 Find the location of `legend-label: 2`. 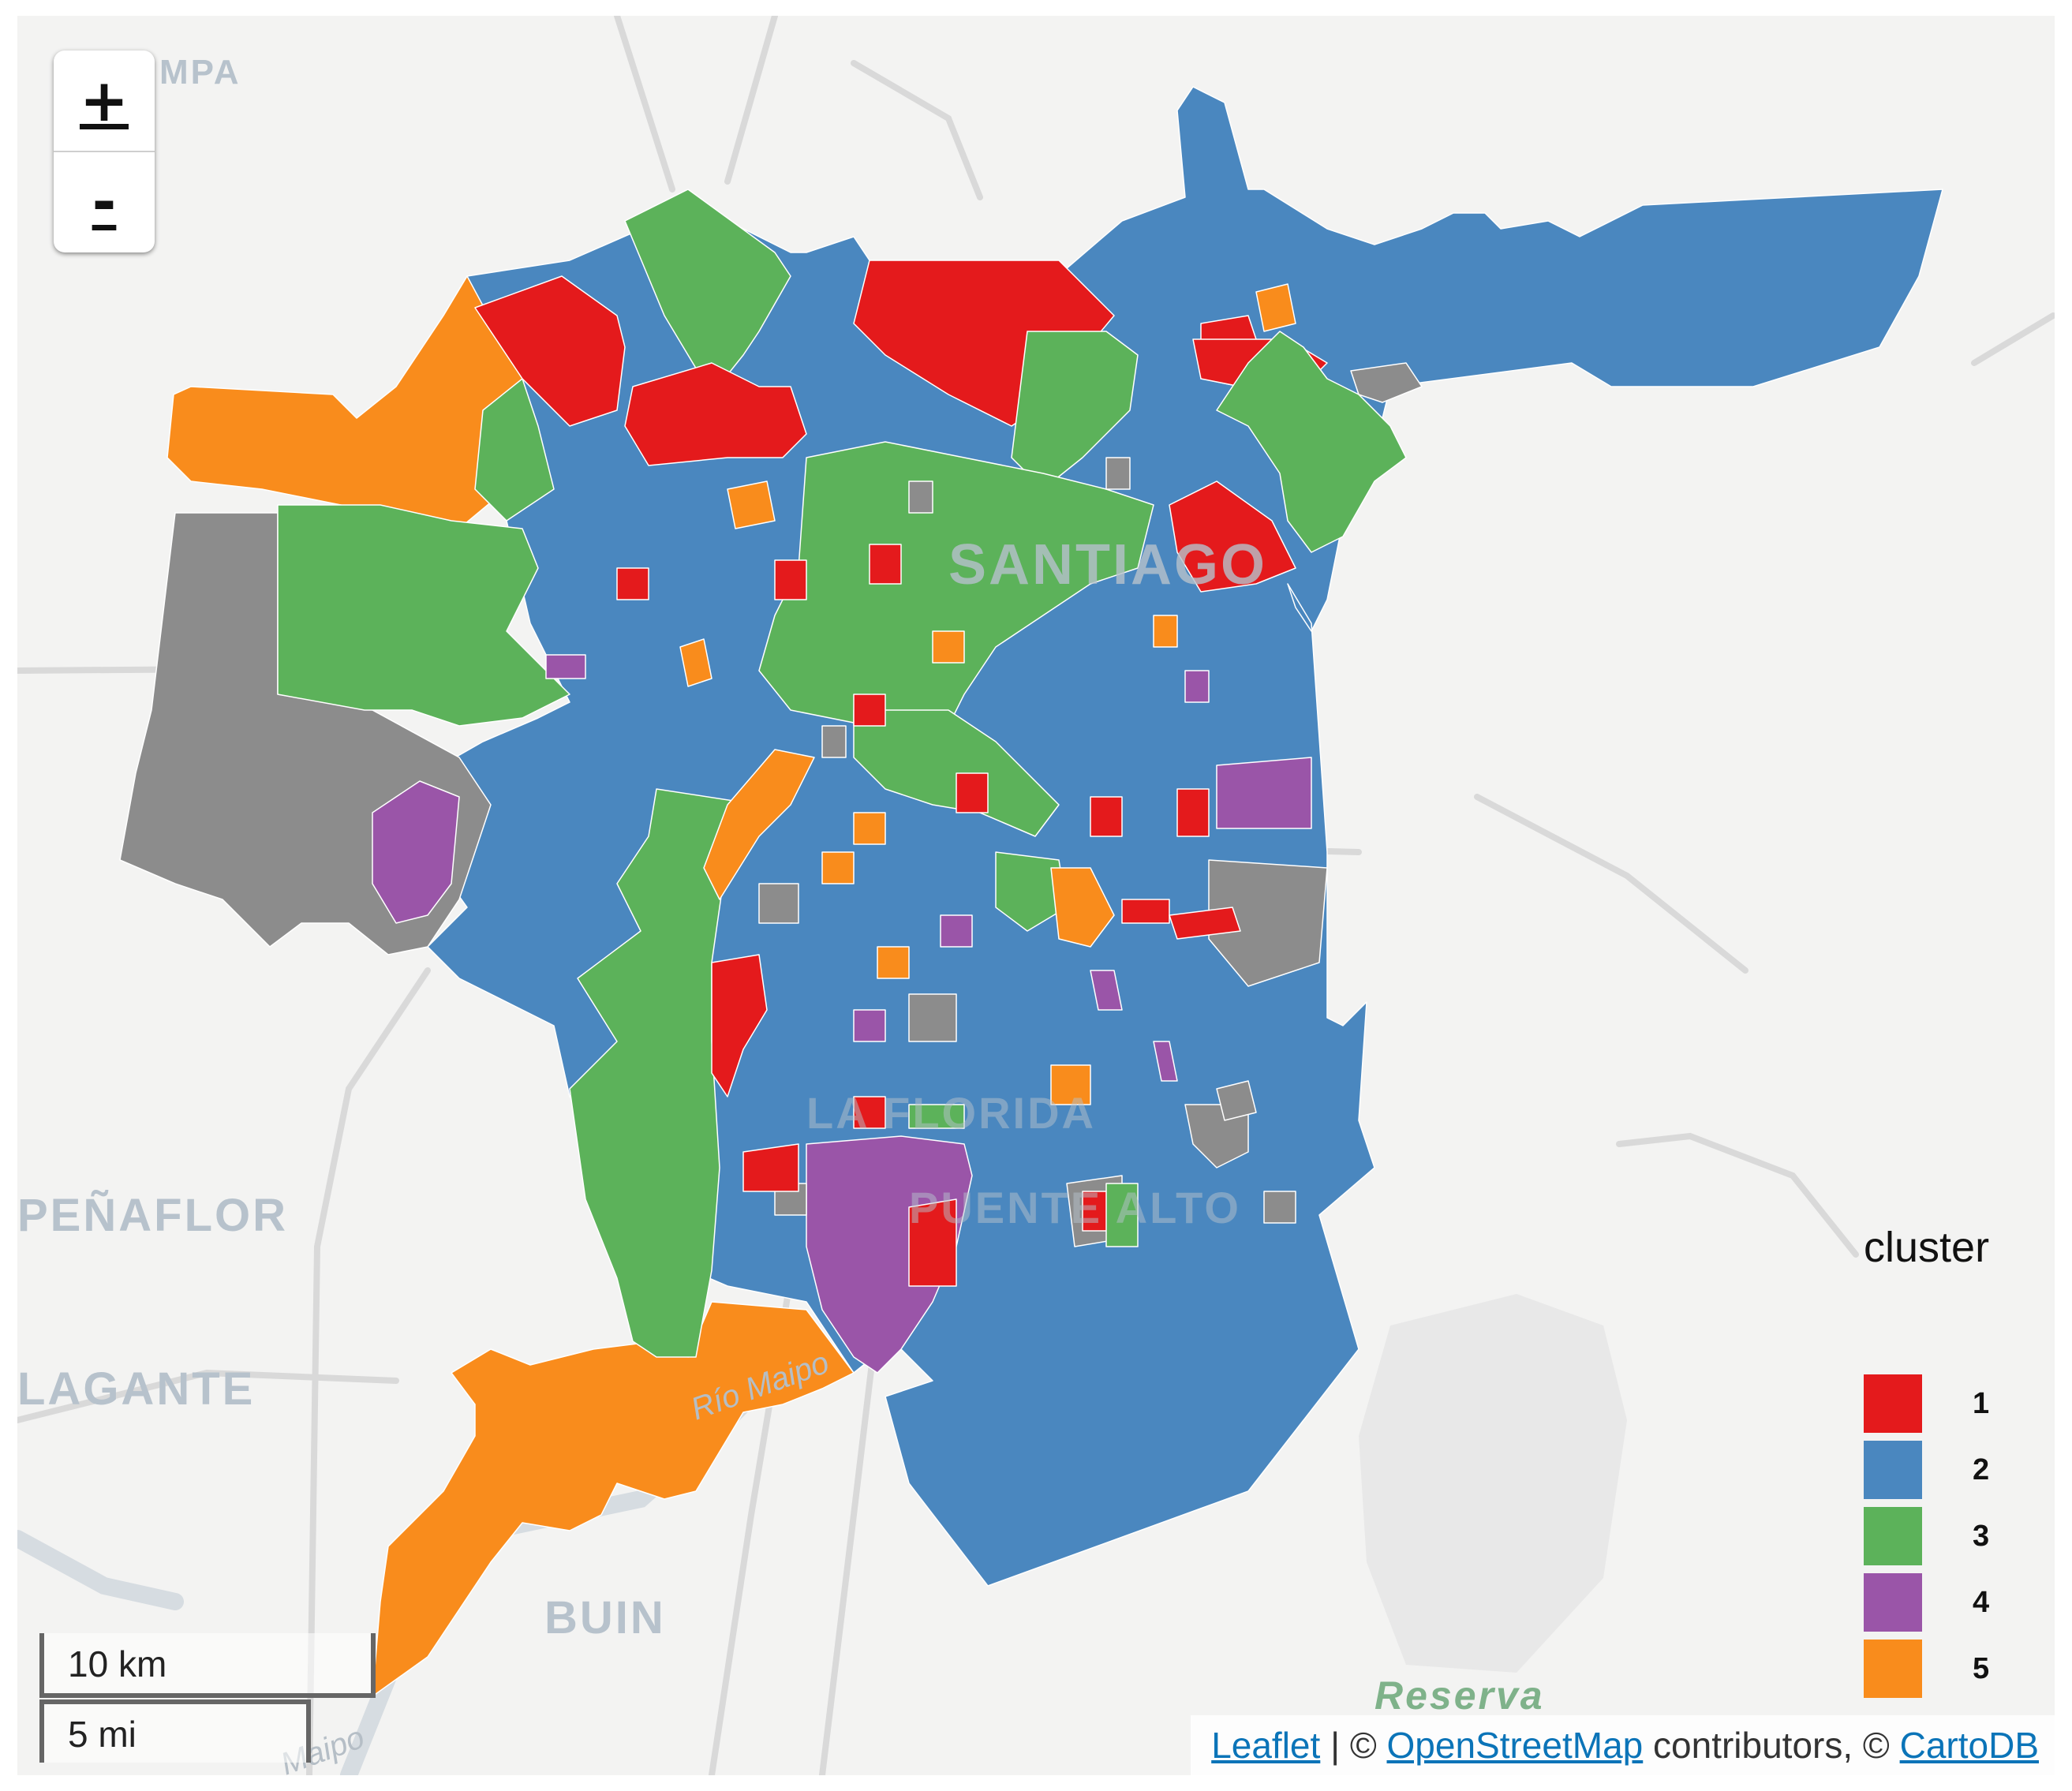

legend-label: 2 is located at coordinates (1981, 1469).